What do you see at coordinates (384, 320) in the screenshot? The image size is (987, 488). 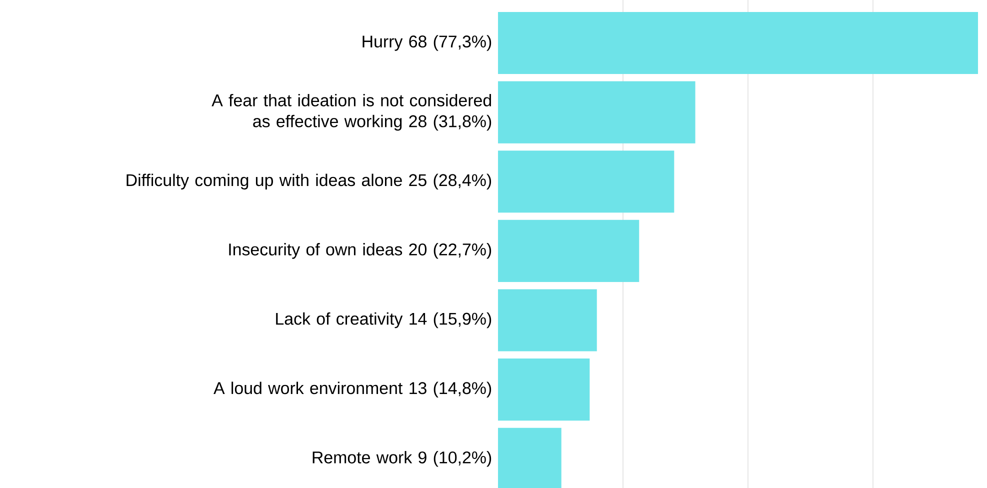 I see `y-tick-label: Lack of creativity 14 (15,9%)` at bounding box center [384, 320].